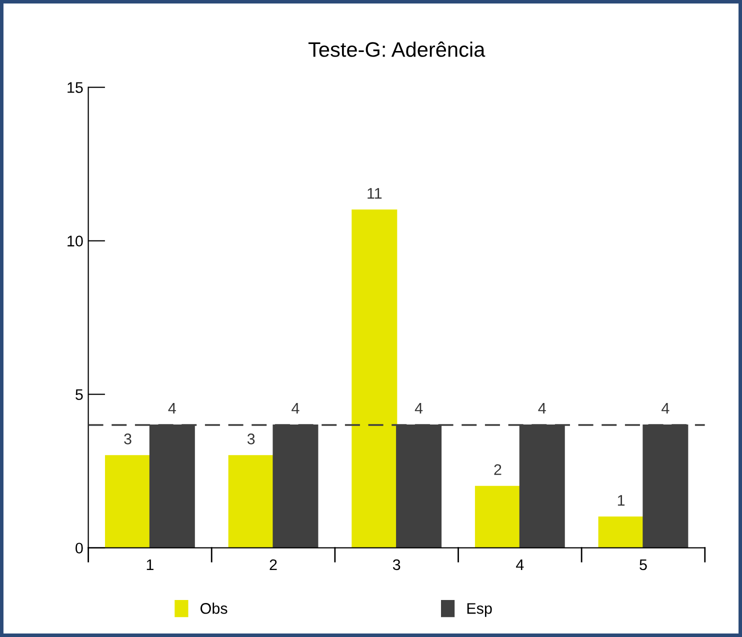 This screenshot has width=742, height=637. What do you see at coordinates (520, 564) in the screenshot?
I see `x-tick-label: 4` at bounding box center [520, 564].